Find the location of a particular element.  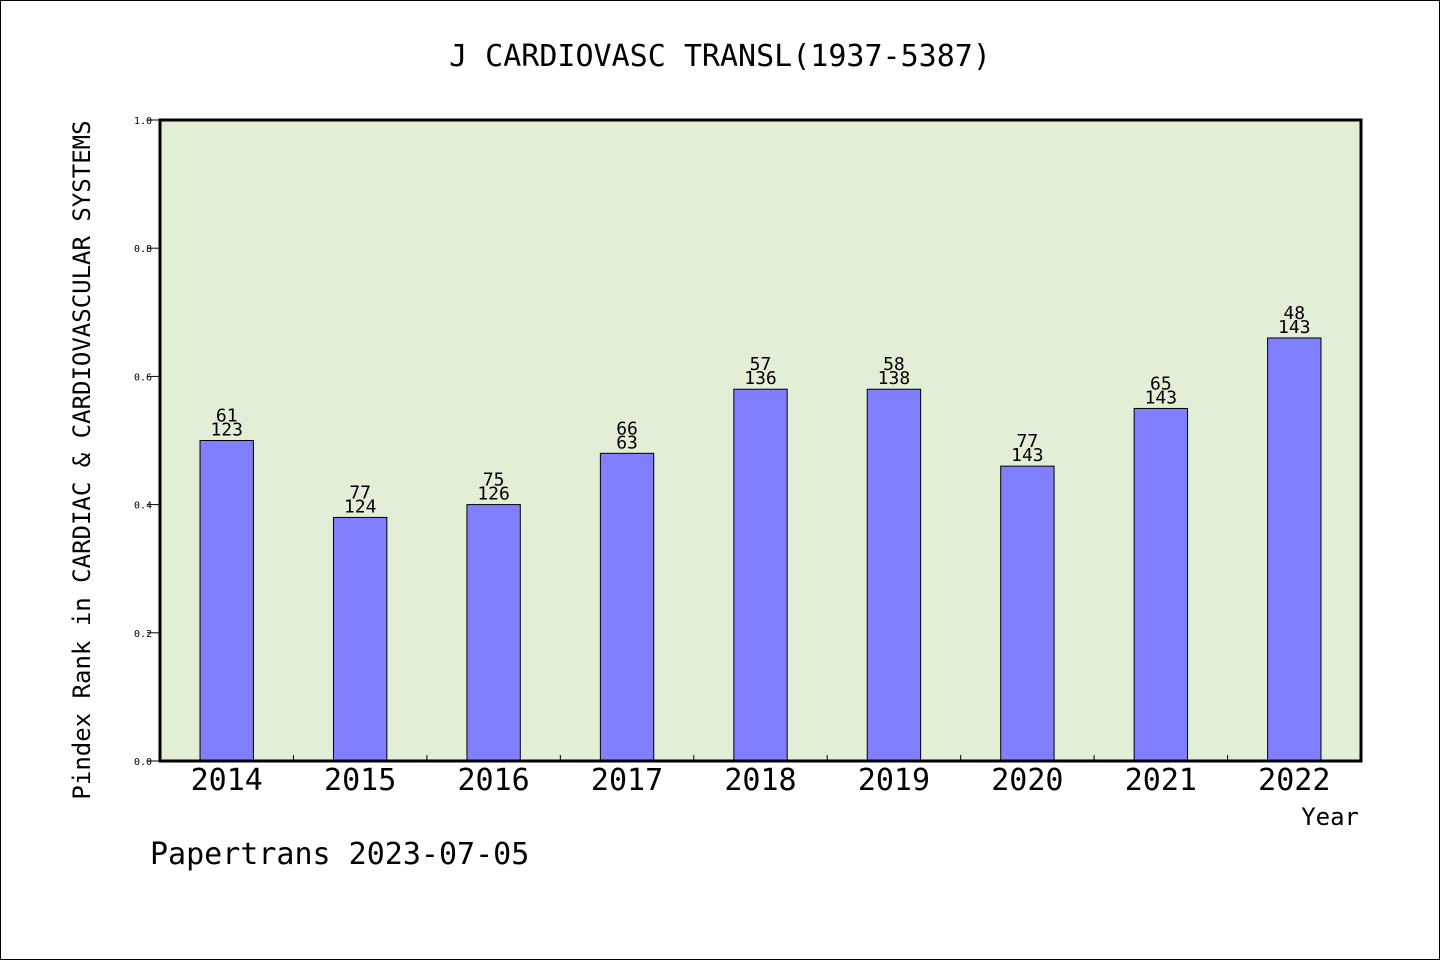

data-label-rank: 57 is located at coordinates (761, 364).